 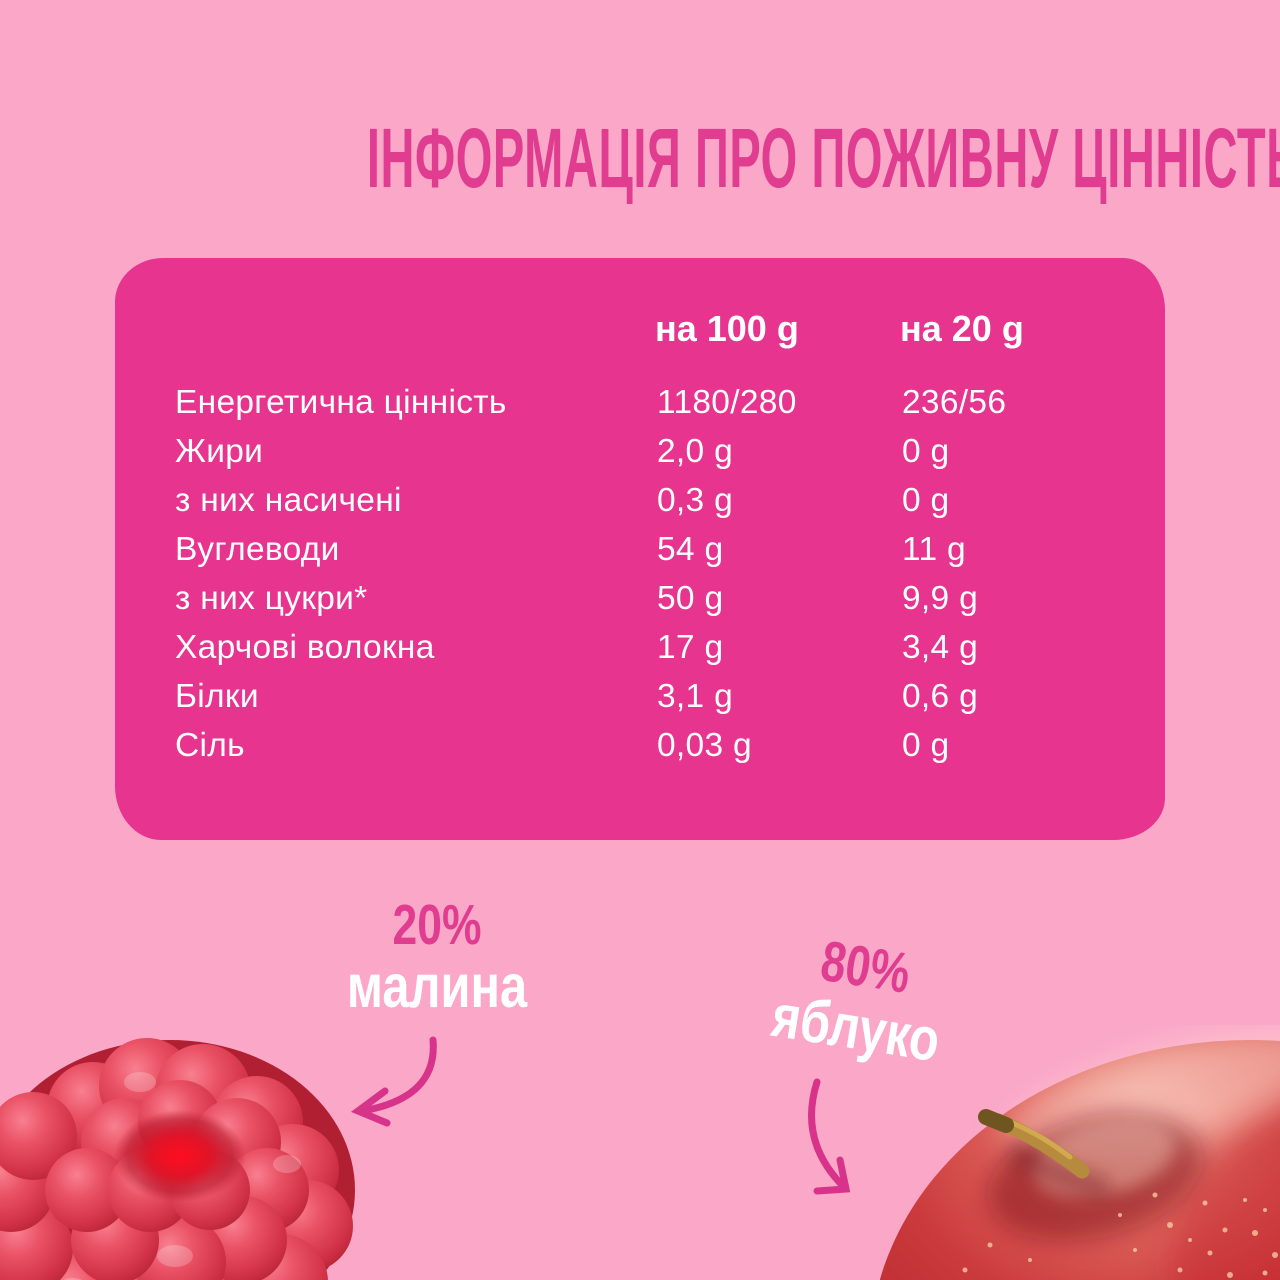 I want to click on raspberry-percent-label: 20%, so click(x=437, y=925).